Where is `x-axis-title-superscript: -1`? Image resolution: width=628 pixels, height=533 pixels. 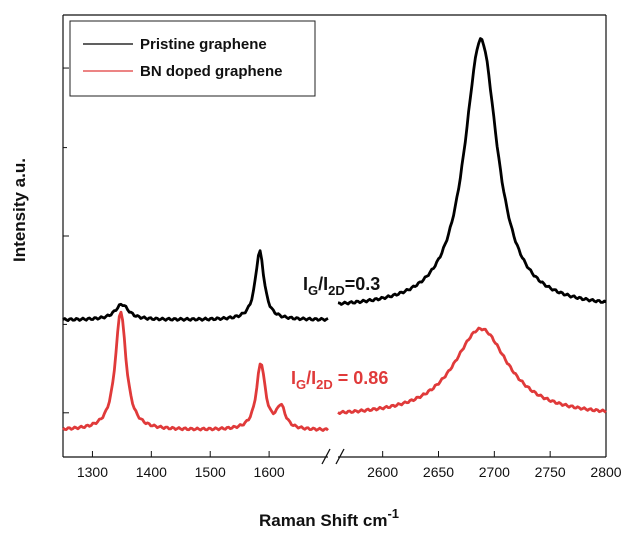 x-axis-title-superscript: -1 is located at coordinates (393, 513).